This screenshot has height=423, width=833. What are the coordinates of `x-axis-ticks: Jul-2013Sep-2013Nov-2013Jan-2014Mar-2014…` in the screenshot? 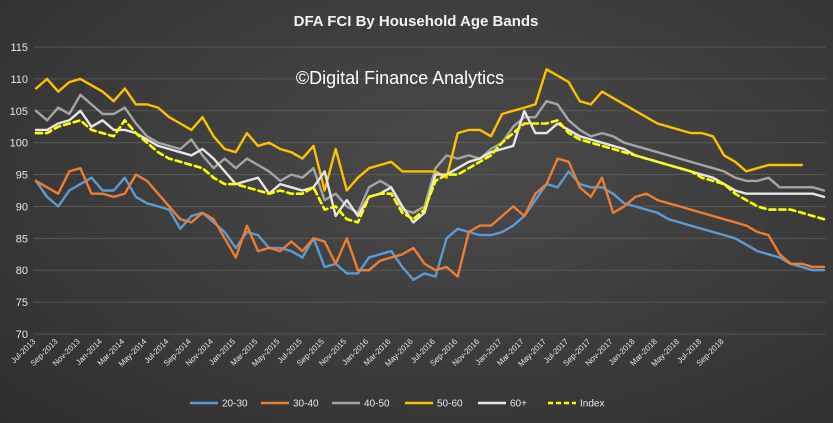 It's located at (367, 353).